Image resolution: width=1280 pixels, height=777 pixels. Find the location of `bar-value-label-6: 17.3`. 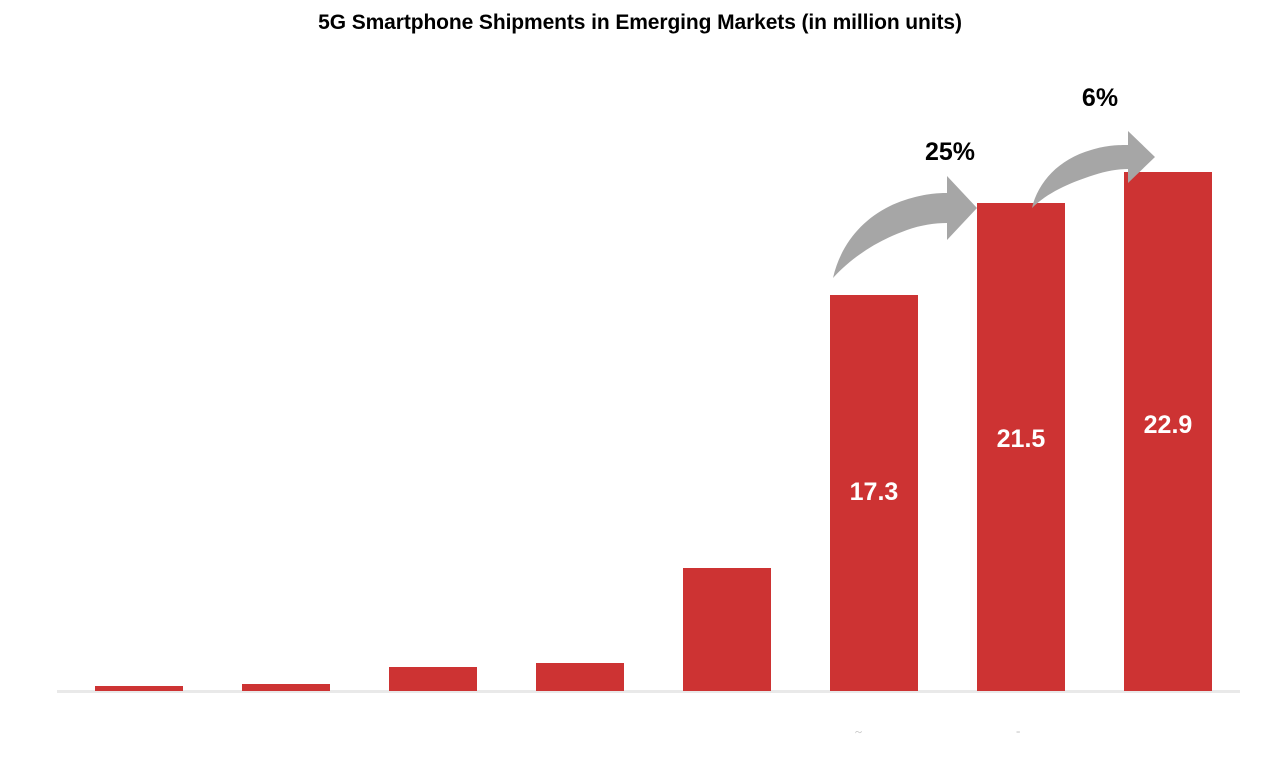

bar-value-label-6: 17.3 is located at coordinates (874, 492).